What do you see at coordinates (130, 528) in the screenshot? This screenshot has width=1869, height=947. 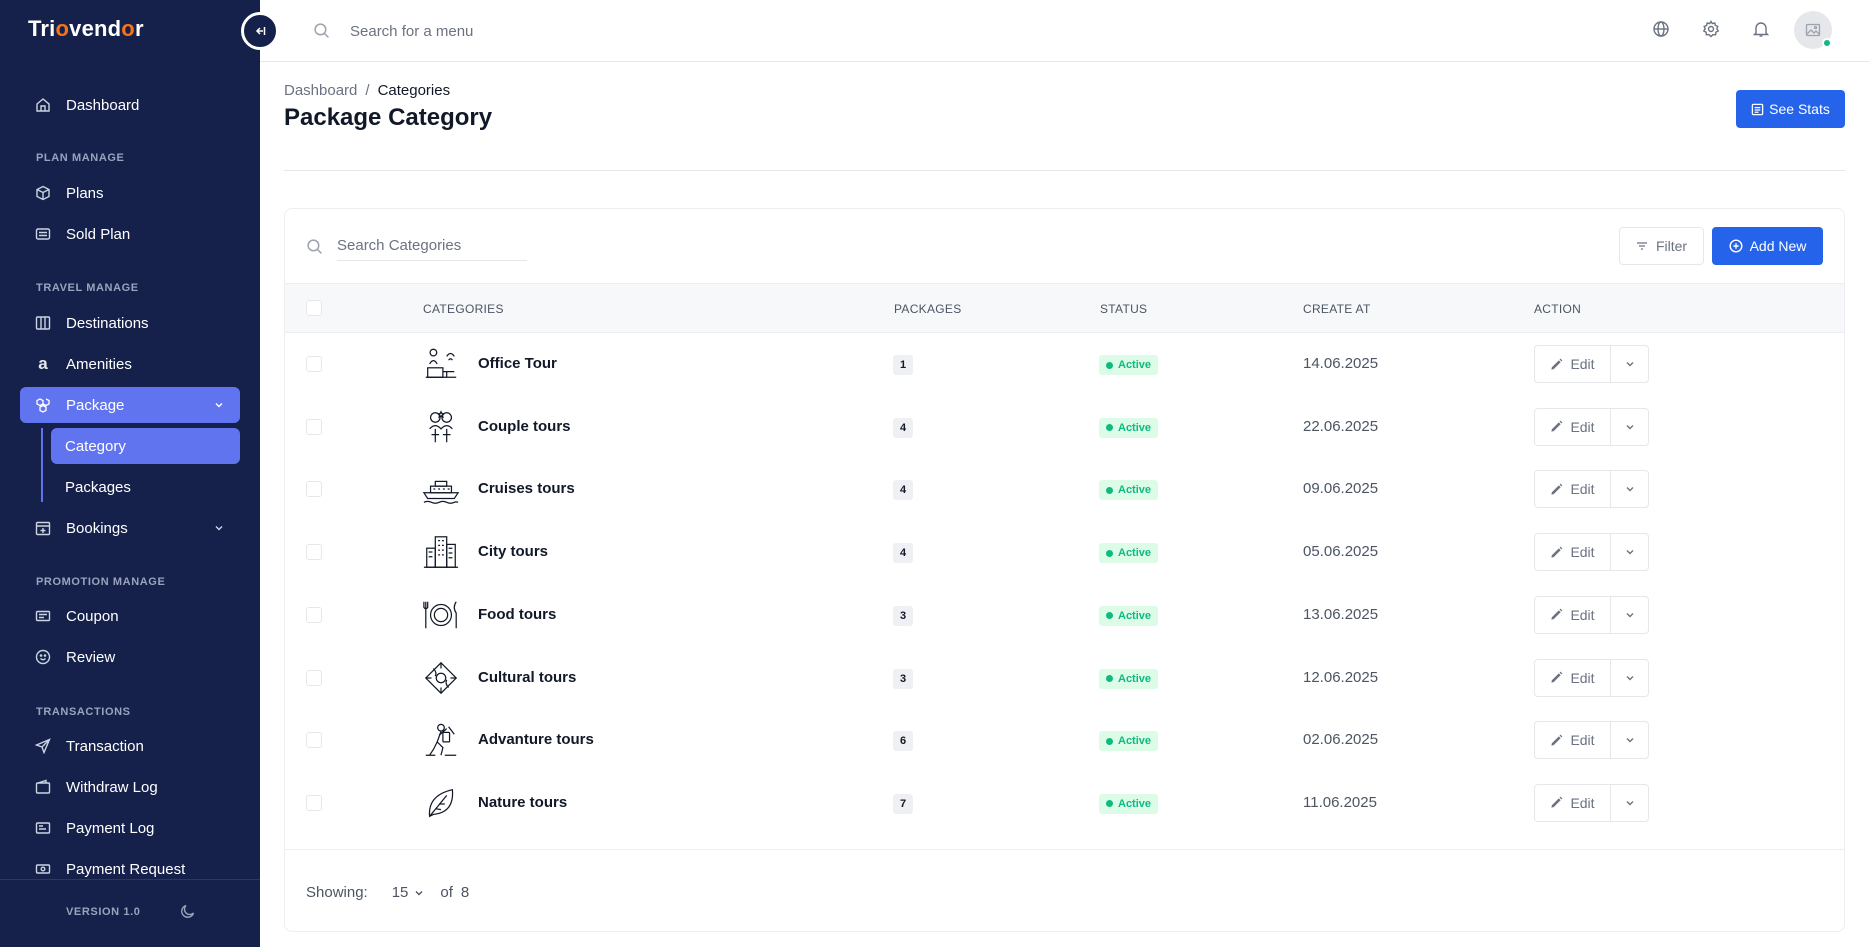 I see `sidebar-item-bookings: Bookings` at bounding box center [130, 528].